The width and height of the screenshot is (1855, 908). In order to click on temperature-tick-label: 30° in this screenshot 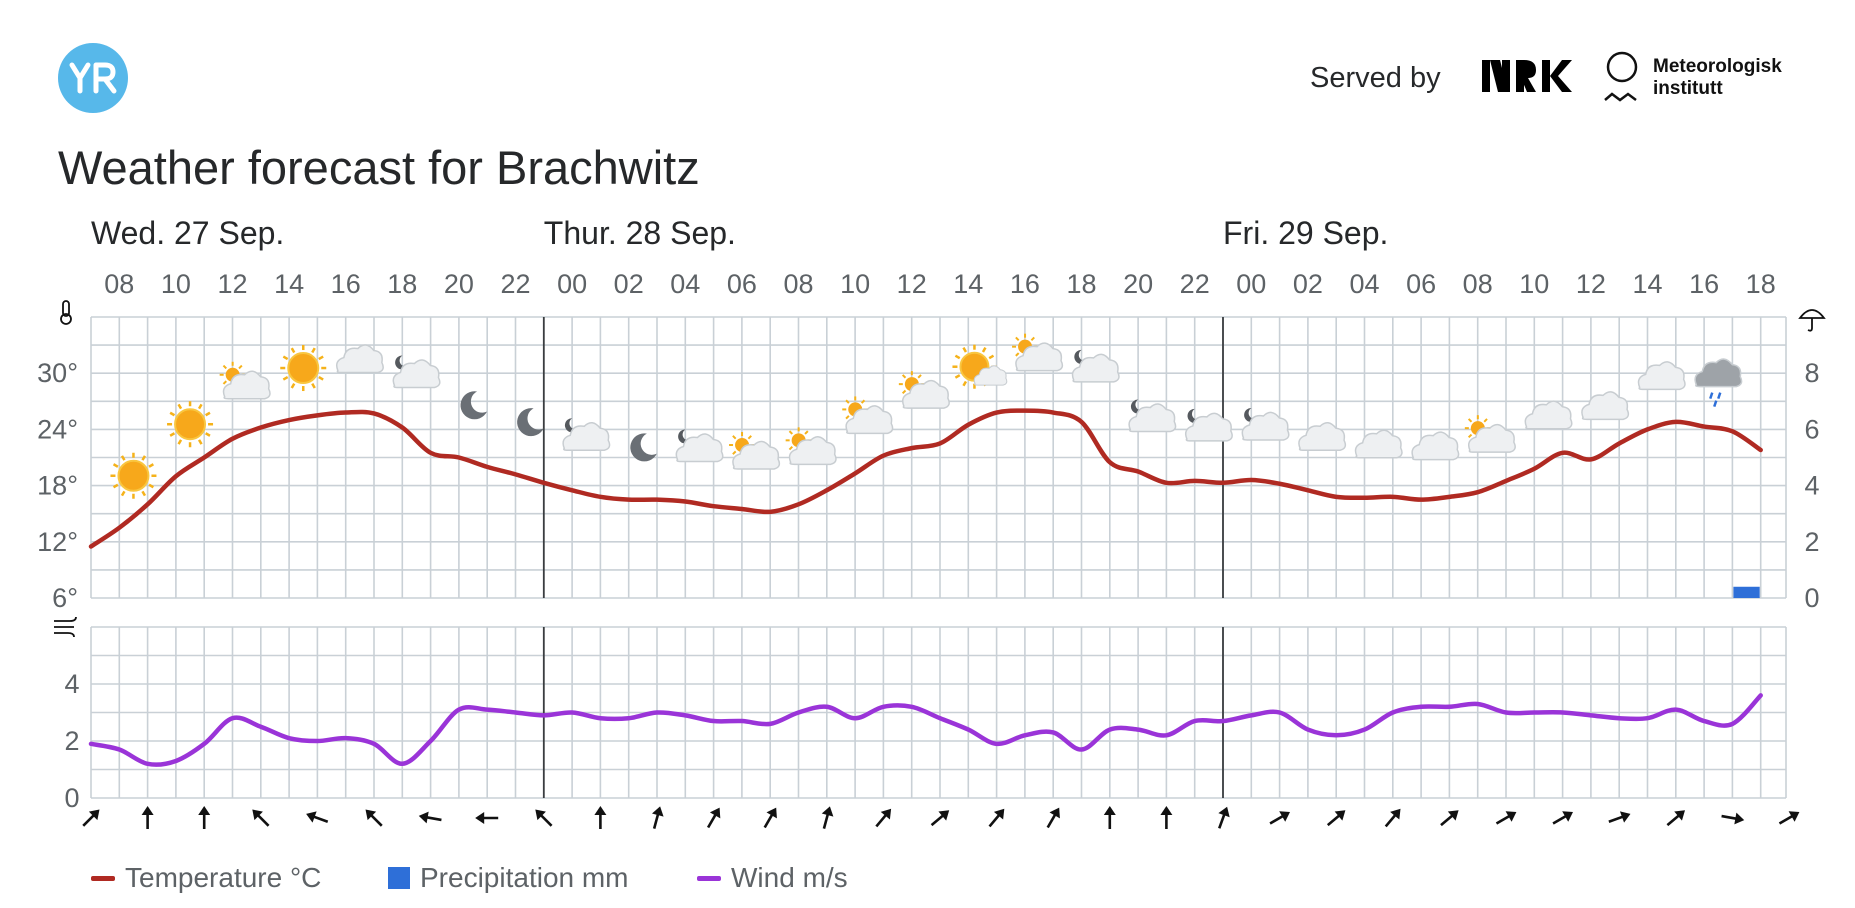, I will do `click(57, 373)`.